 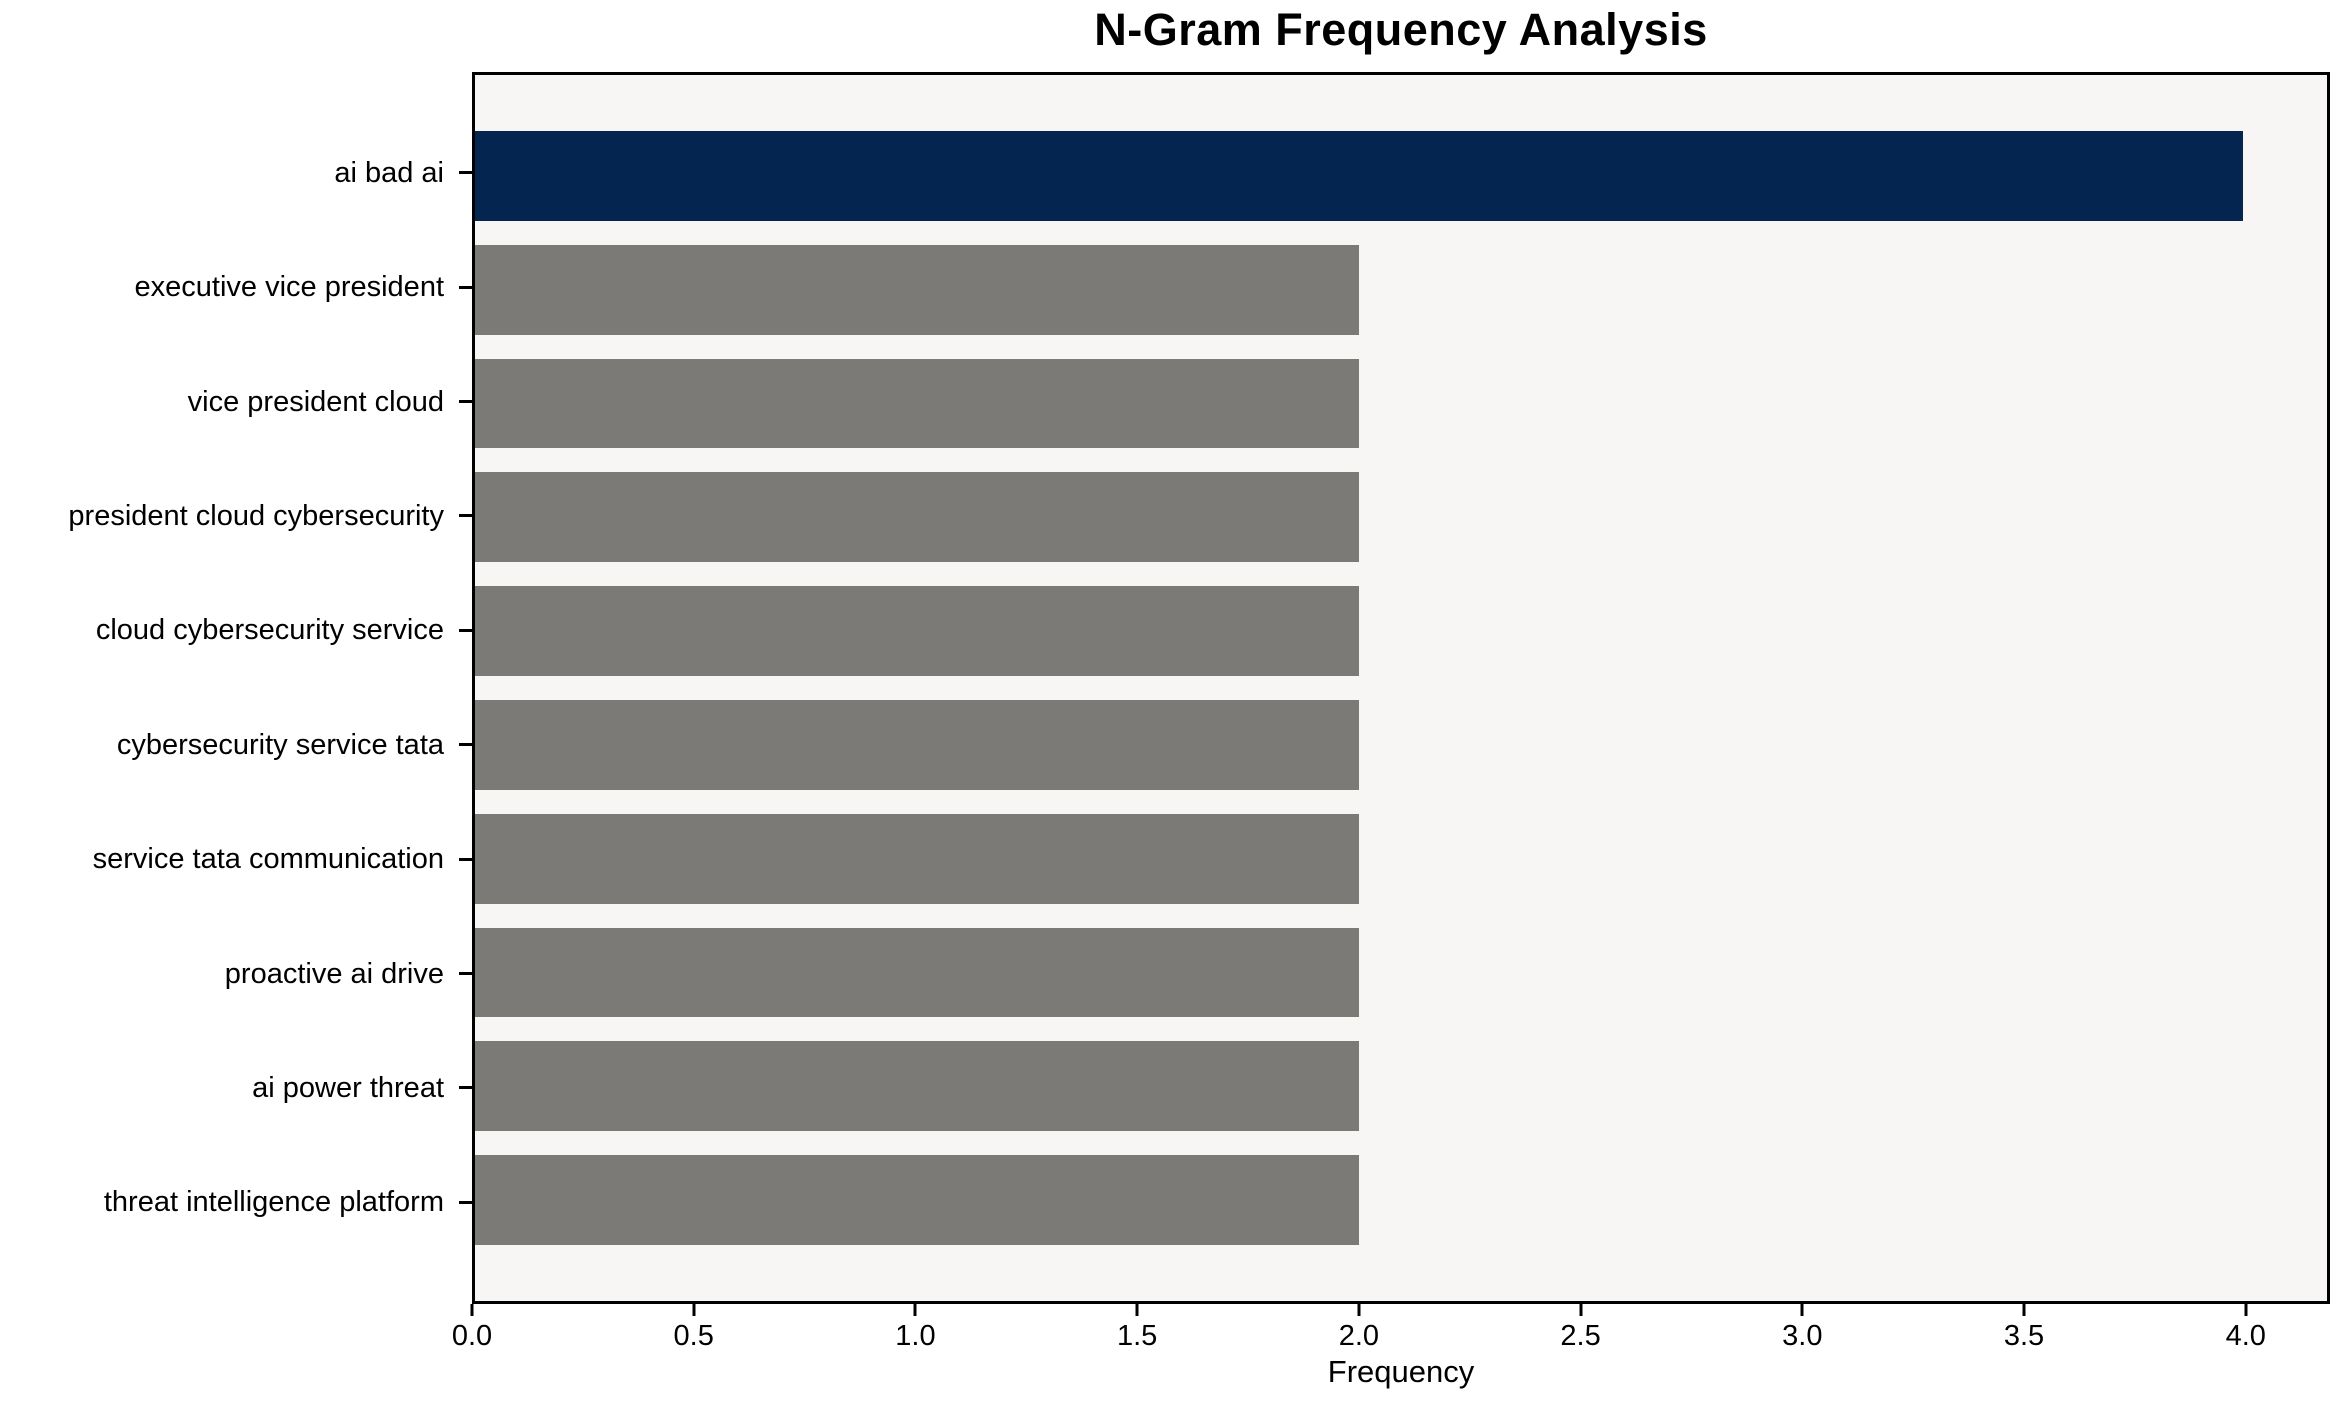 What do you see at coordinates (1391, 1334) in the screenshot?
I see `x-axis: 0.0 0.5 1.0 1.5 2.0 2.5 3.0 3.5 4.0` at bounding box center [1391, 1334].